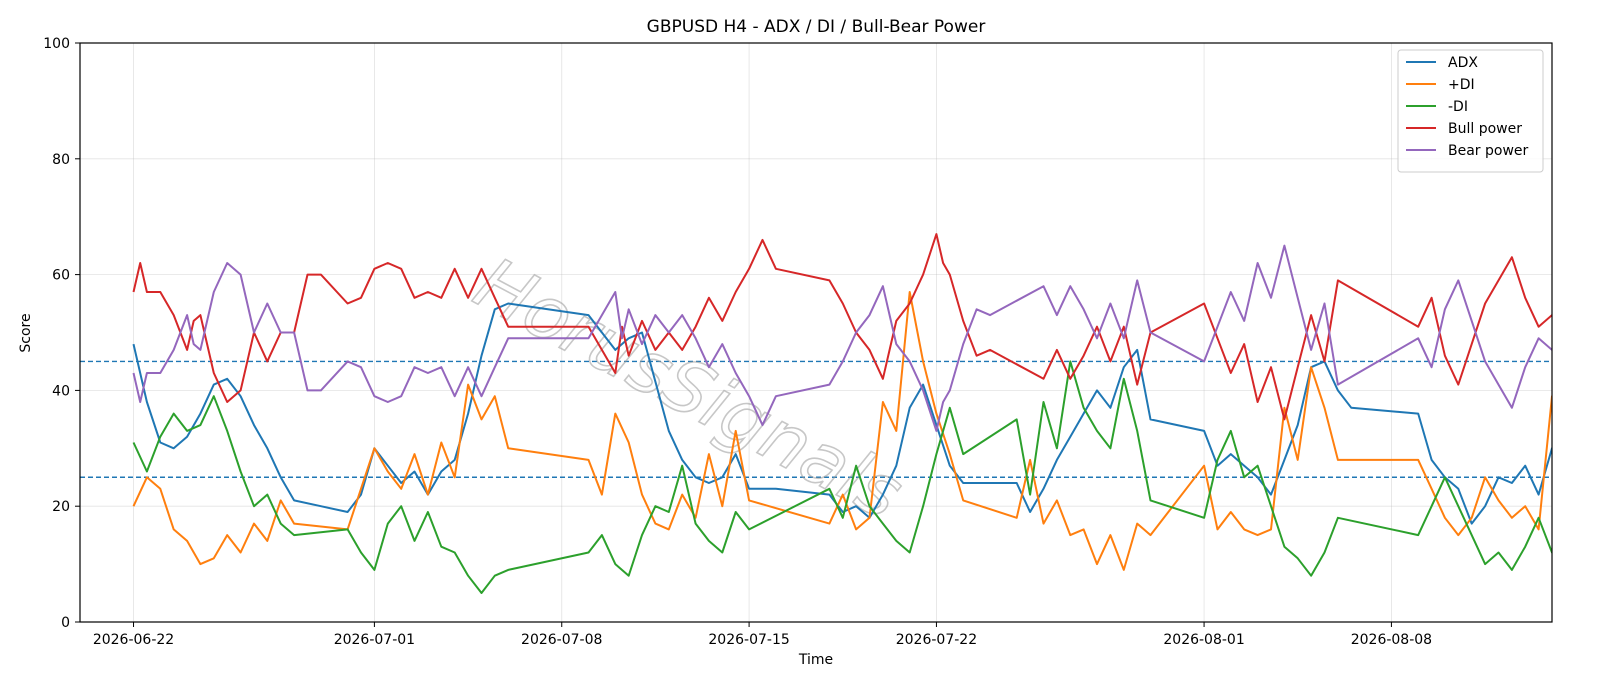  What do you see at coordinates (61, 160) in the screenshot?
I see `y-tick-label: 80` at bounding box center [61, 160].